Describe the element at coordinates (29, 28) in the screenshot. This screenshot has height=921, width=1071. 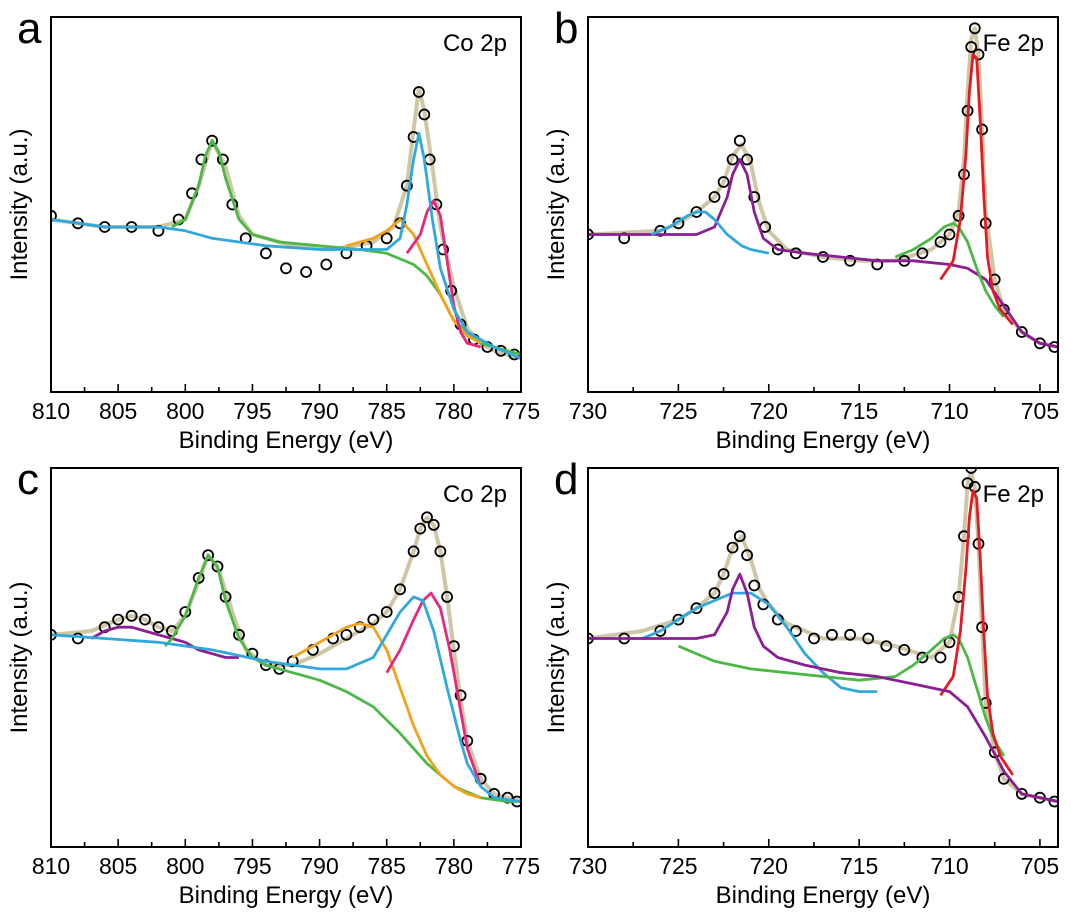
I see `panel-label: a` at that location.